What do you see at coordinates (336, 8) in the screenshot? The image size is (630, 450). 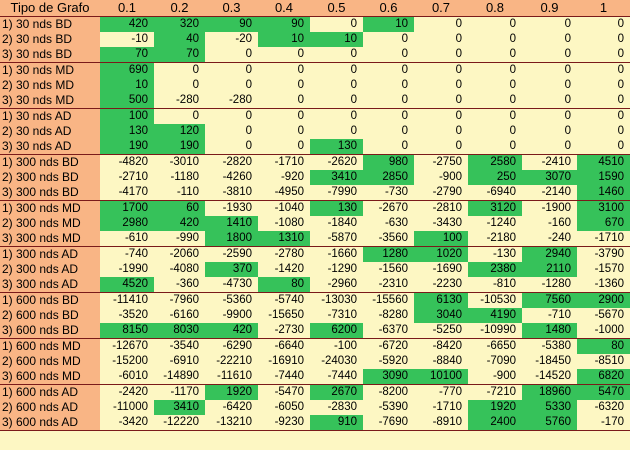 I see `column-header: 0.5` at bounding box center [336, 8].